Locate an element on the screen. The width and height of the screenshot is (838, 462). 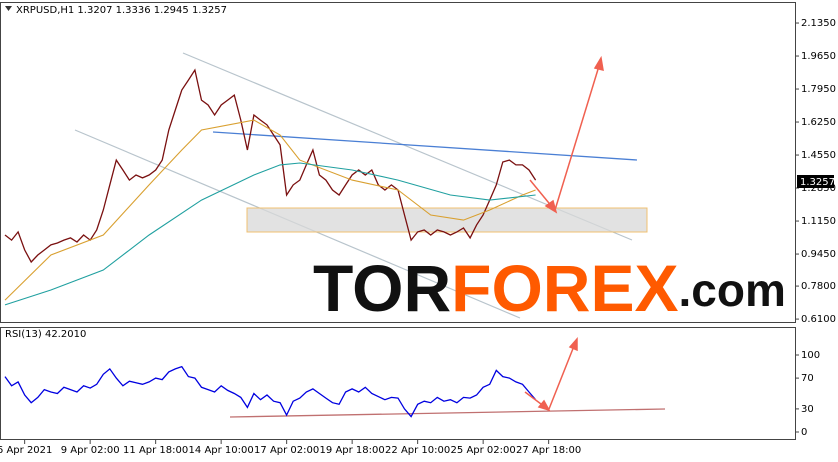
watermark-part: .com is located at coordinates (731, 290).